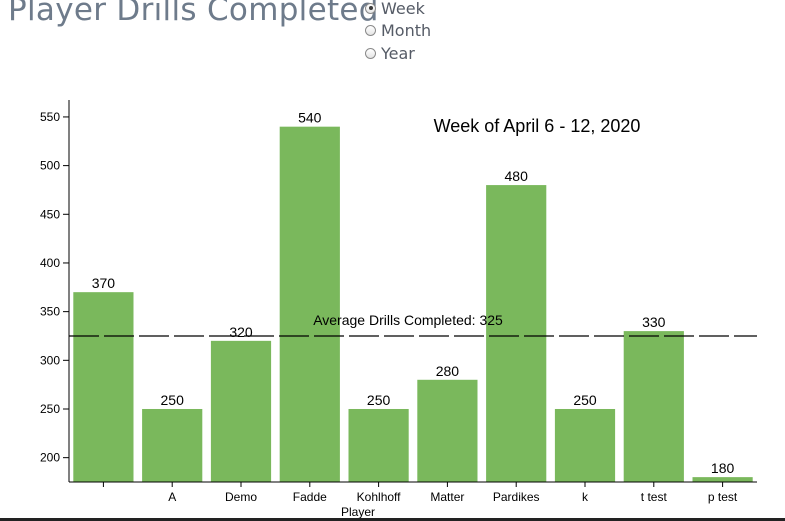  Describe the element at coordinates (358, 512) in the screenshot. I see `x-axis-label: Player` at that location.